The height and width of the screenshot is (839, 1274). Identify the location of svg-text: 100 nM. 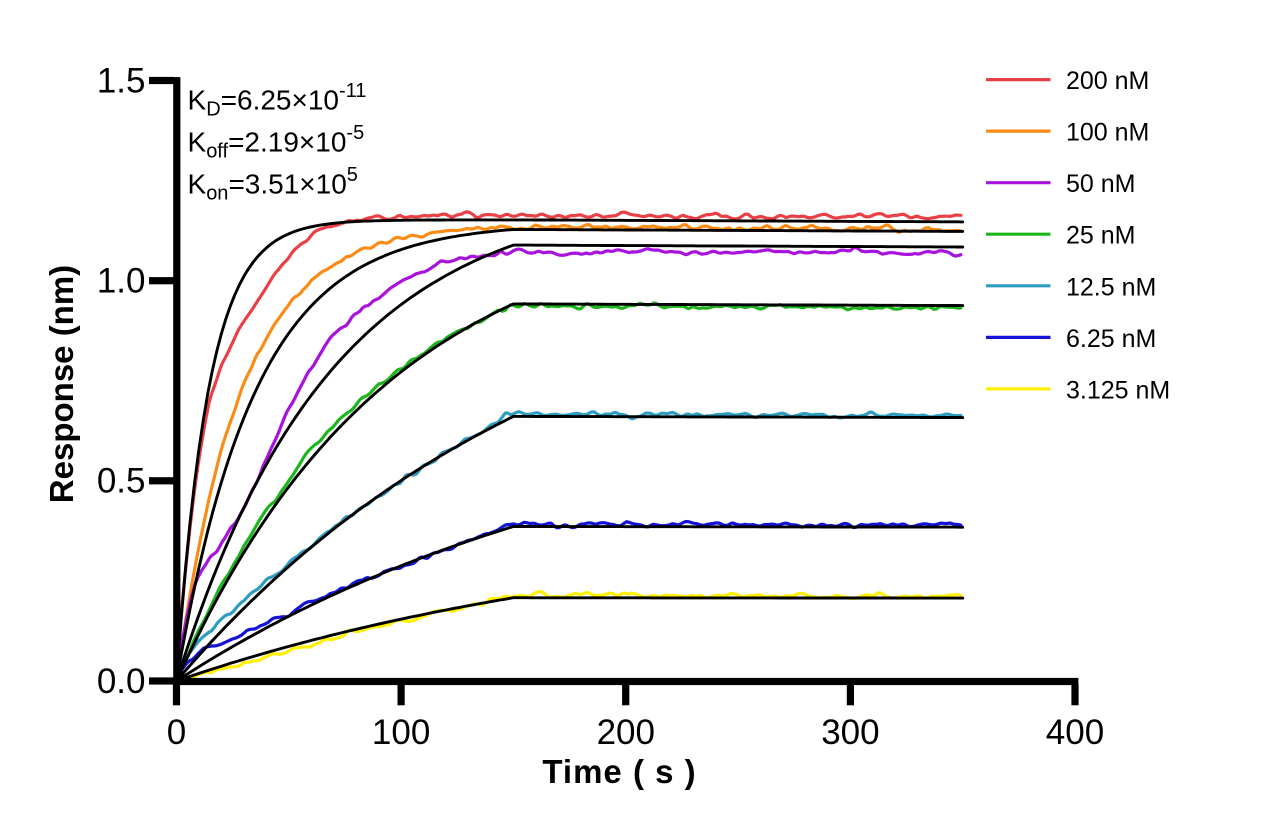
(1107, 133).